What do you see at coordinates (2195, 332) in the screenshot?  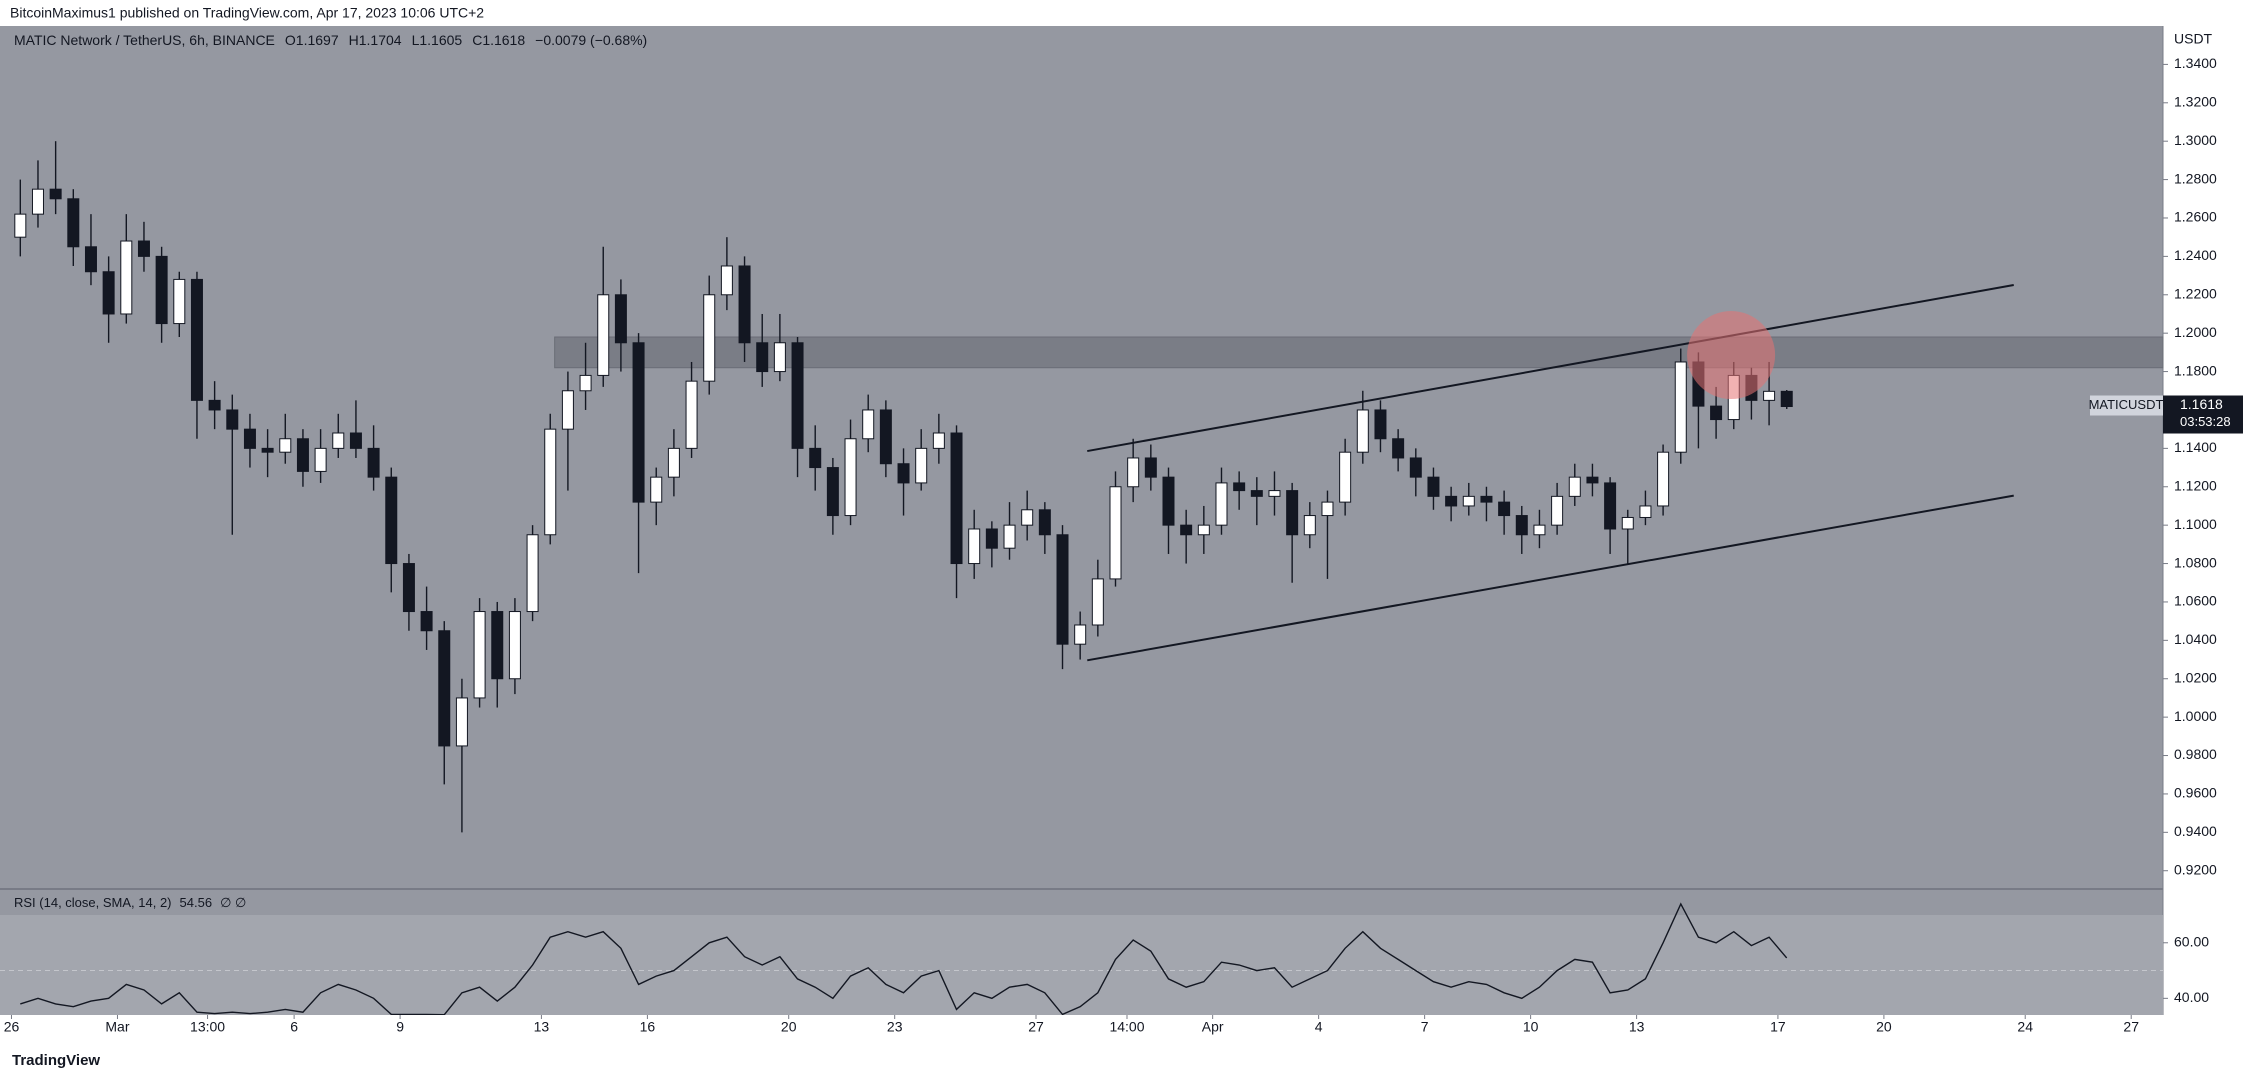 I see `y-tick-label: 1.2000` at bounding box center [2195, 332].